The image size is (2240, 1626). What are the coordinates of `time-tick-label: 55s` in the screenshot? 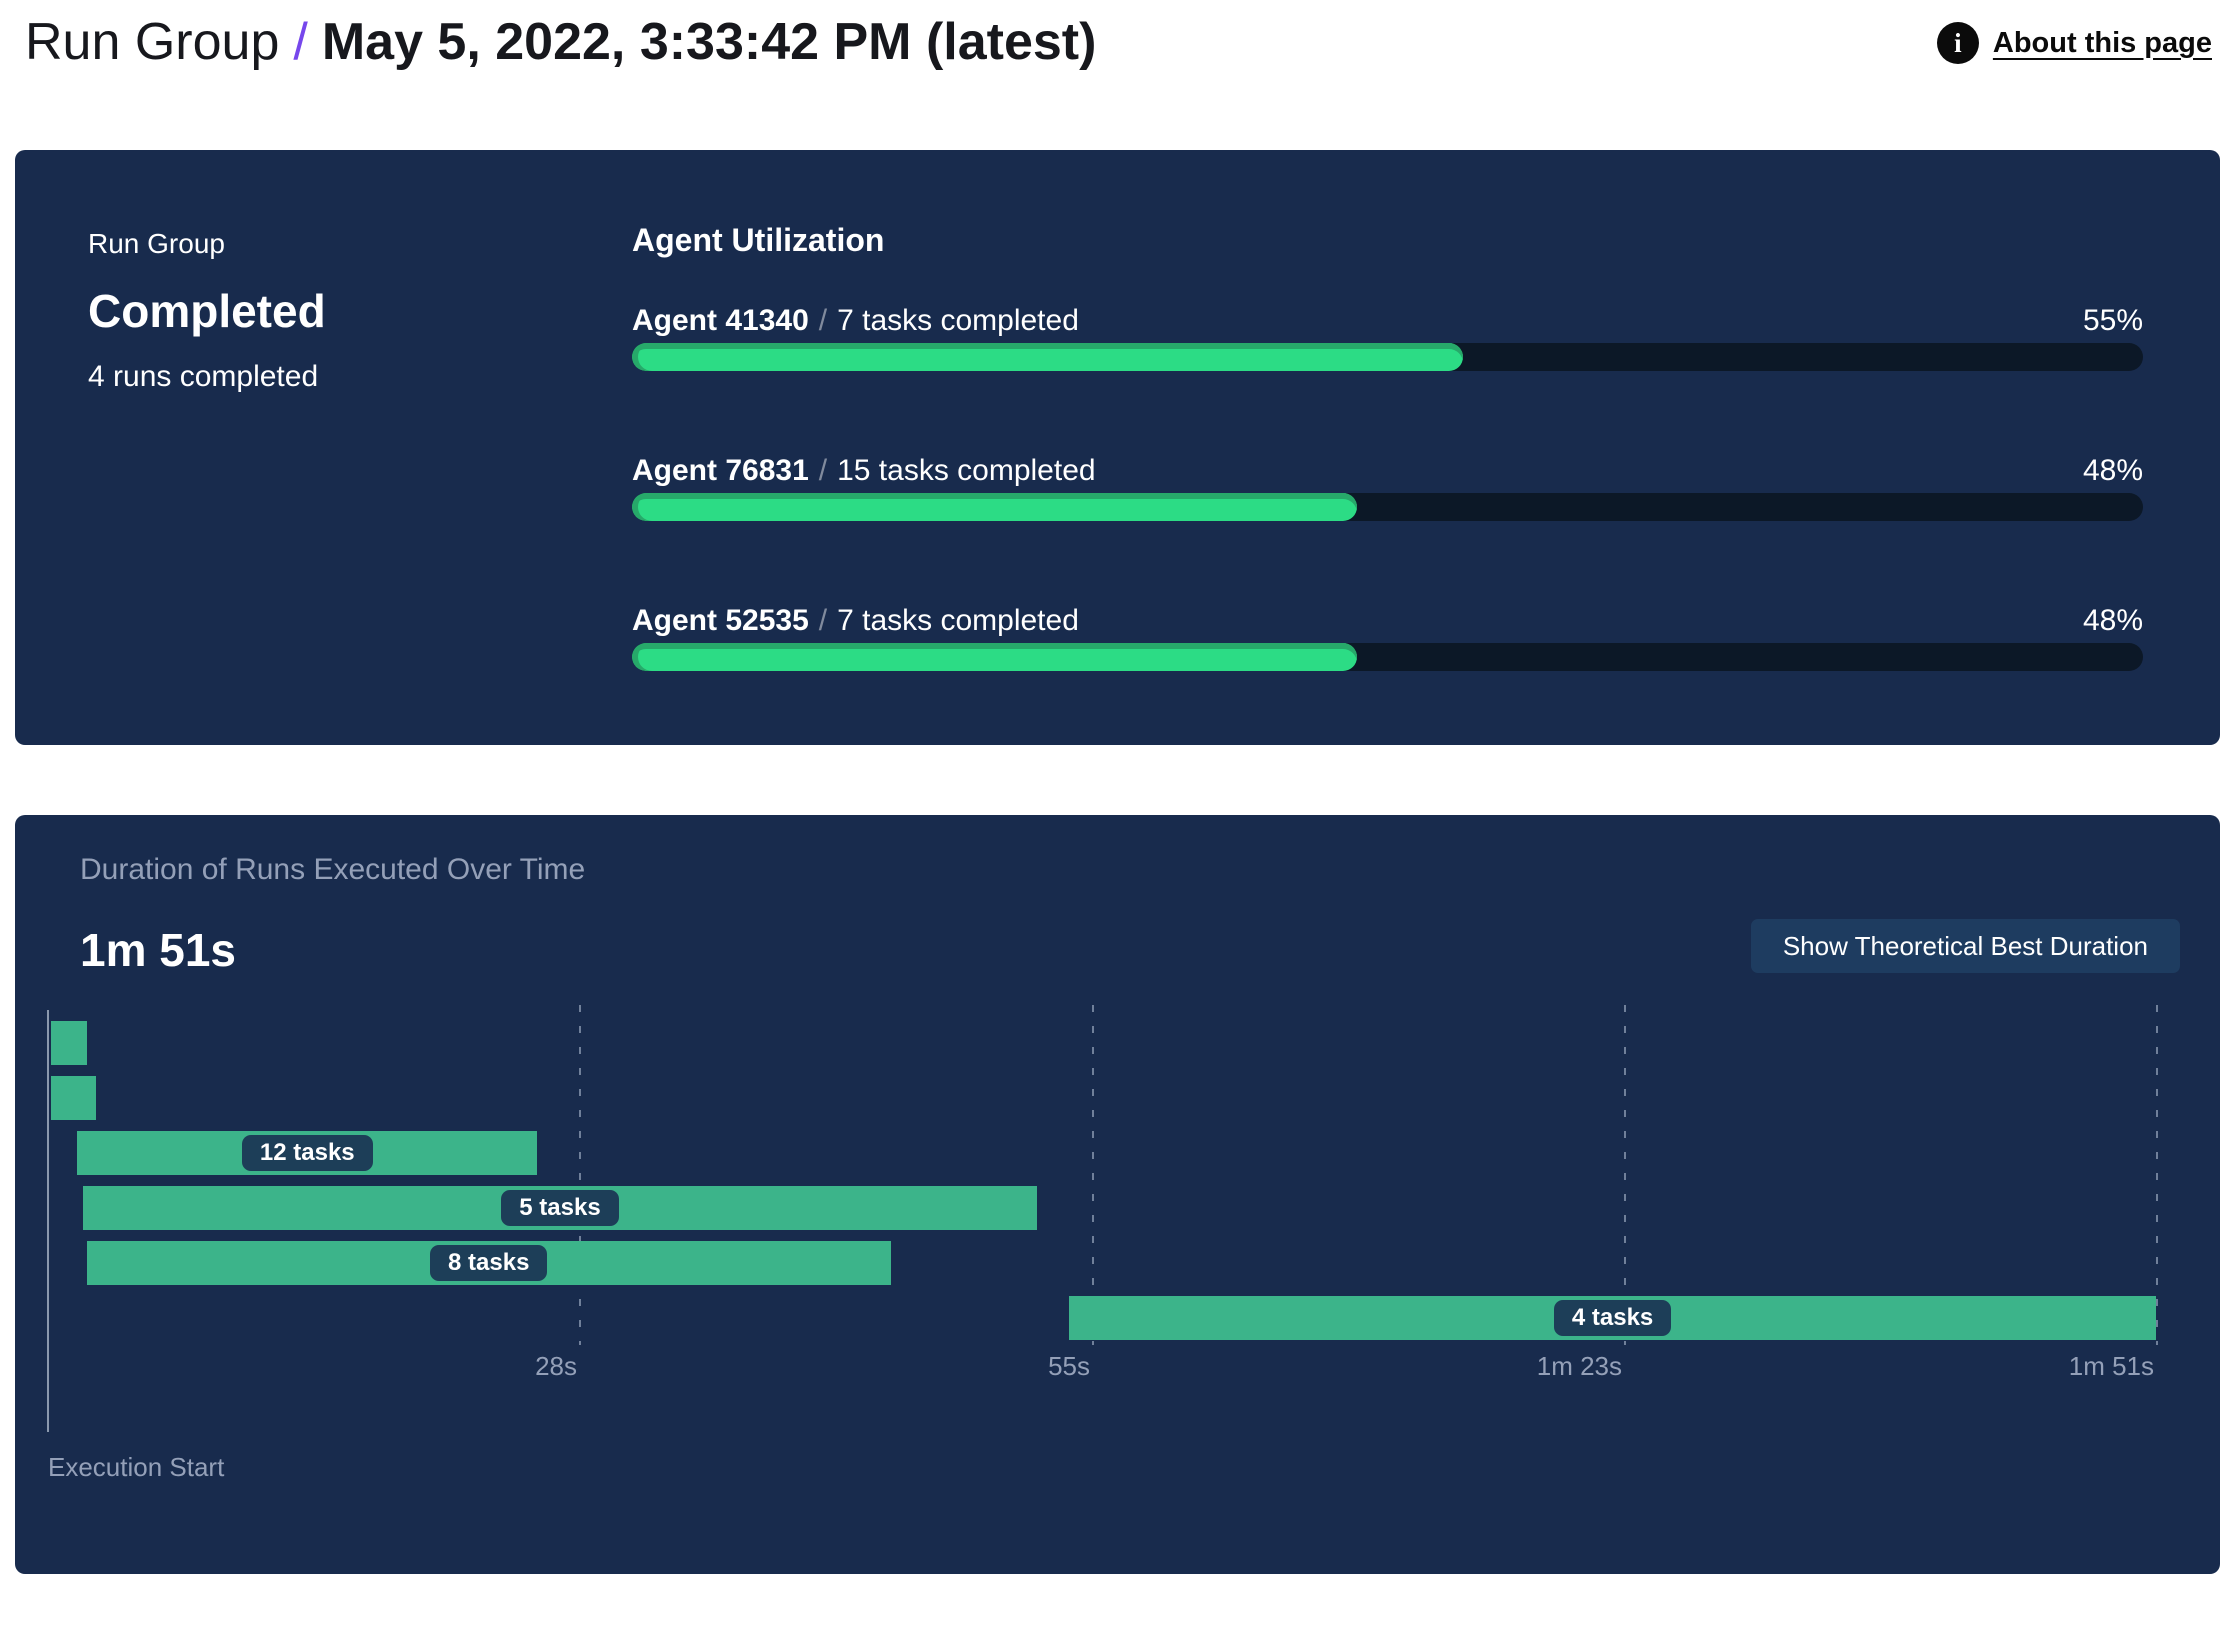 It's located at (1069, 1366).